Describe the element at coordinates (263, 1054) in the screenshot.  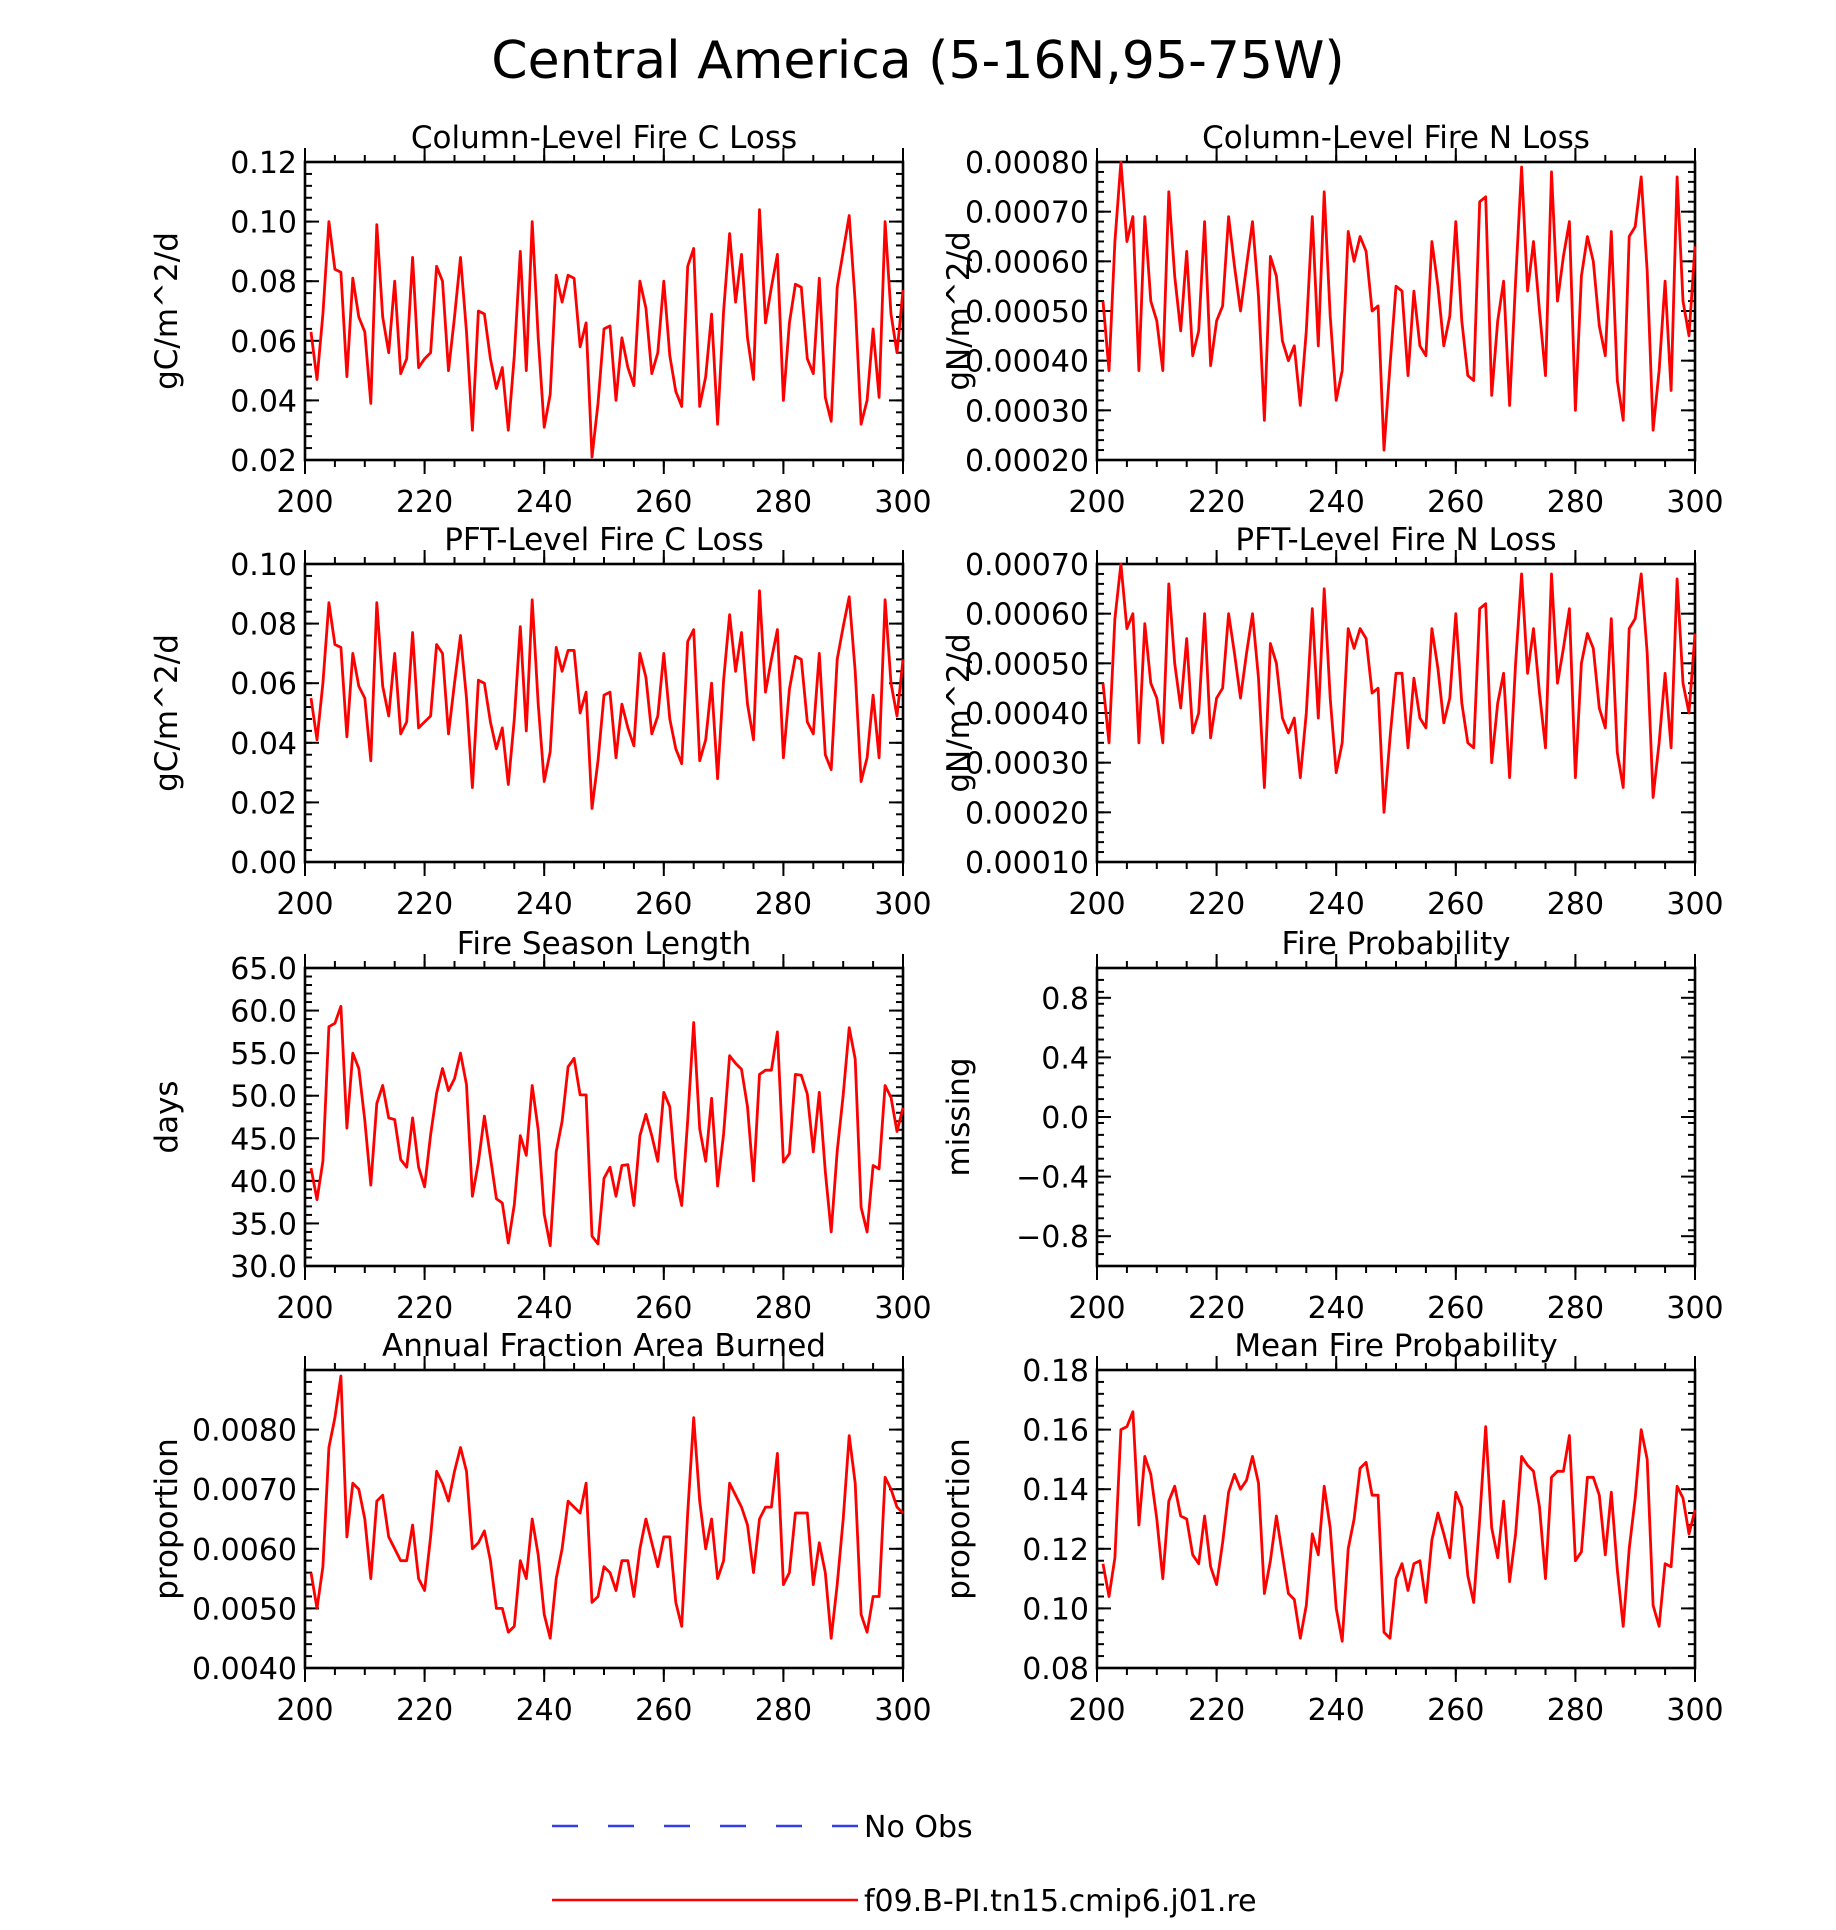
I see `y-tick-label: 55.0` at that location.